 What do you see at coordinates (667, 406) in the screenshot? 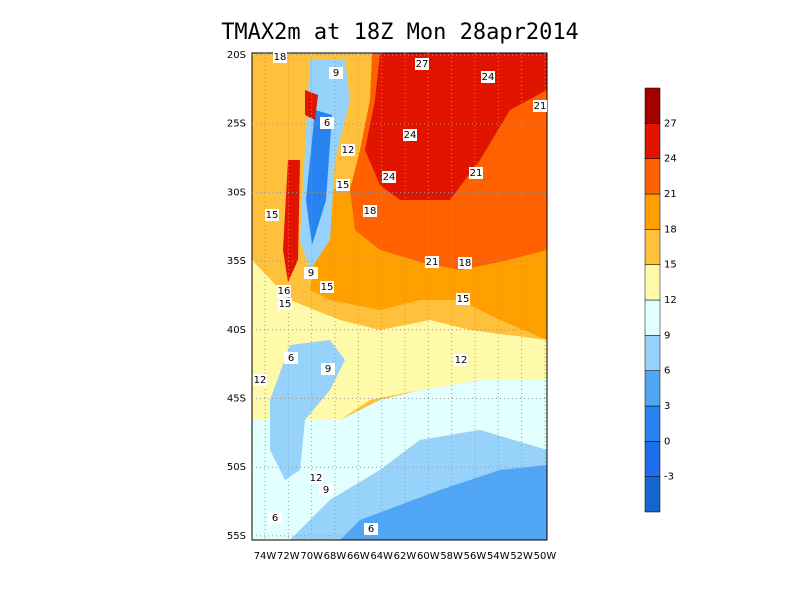
I see `colorbar-label: 3` at bounding box center [667, 406].